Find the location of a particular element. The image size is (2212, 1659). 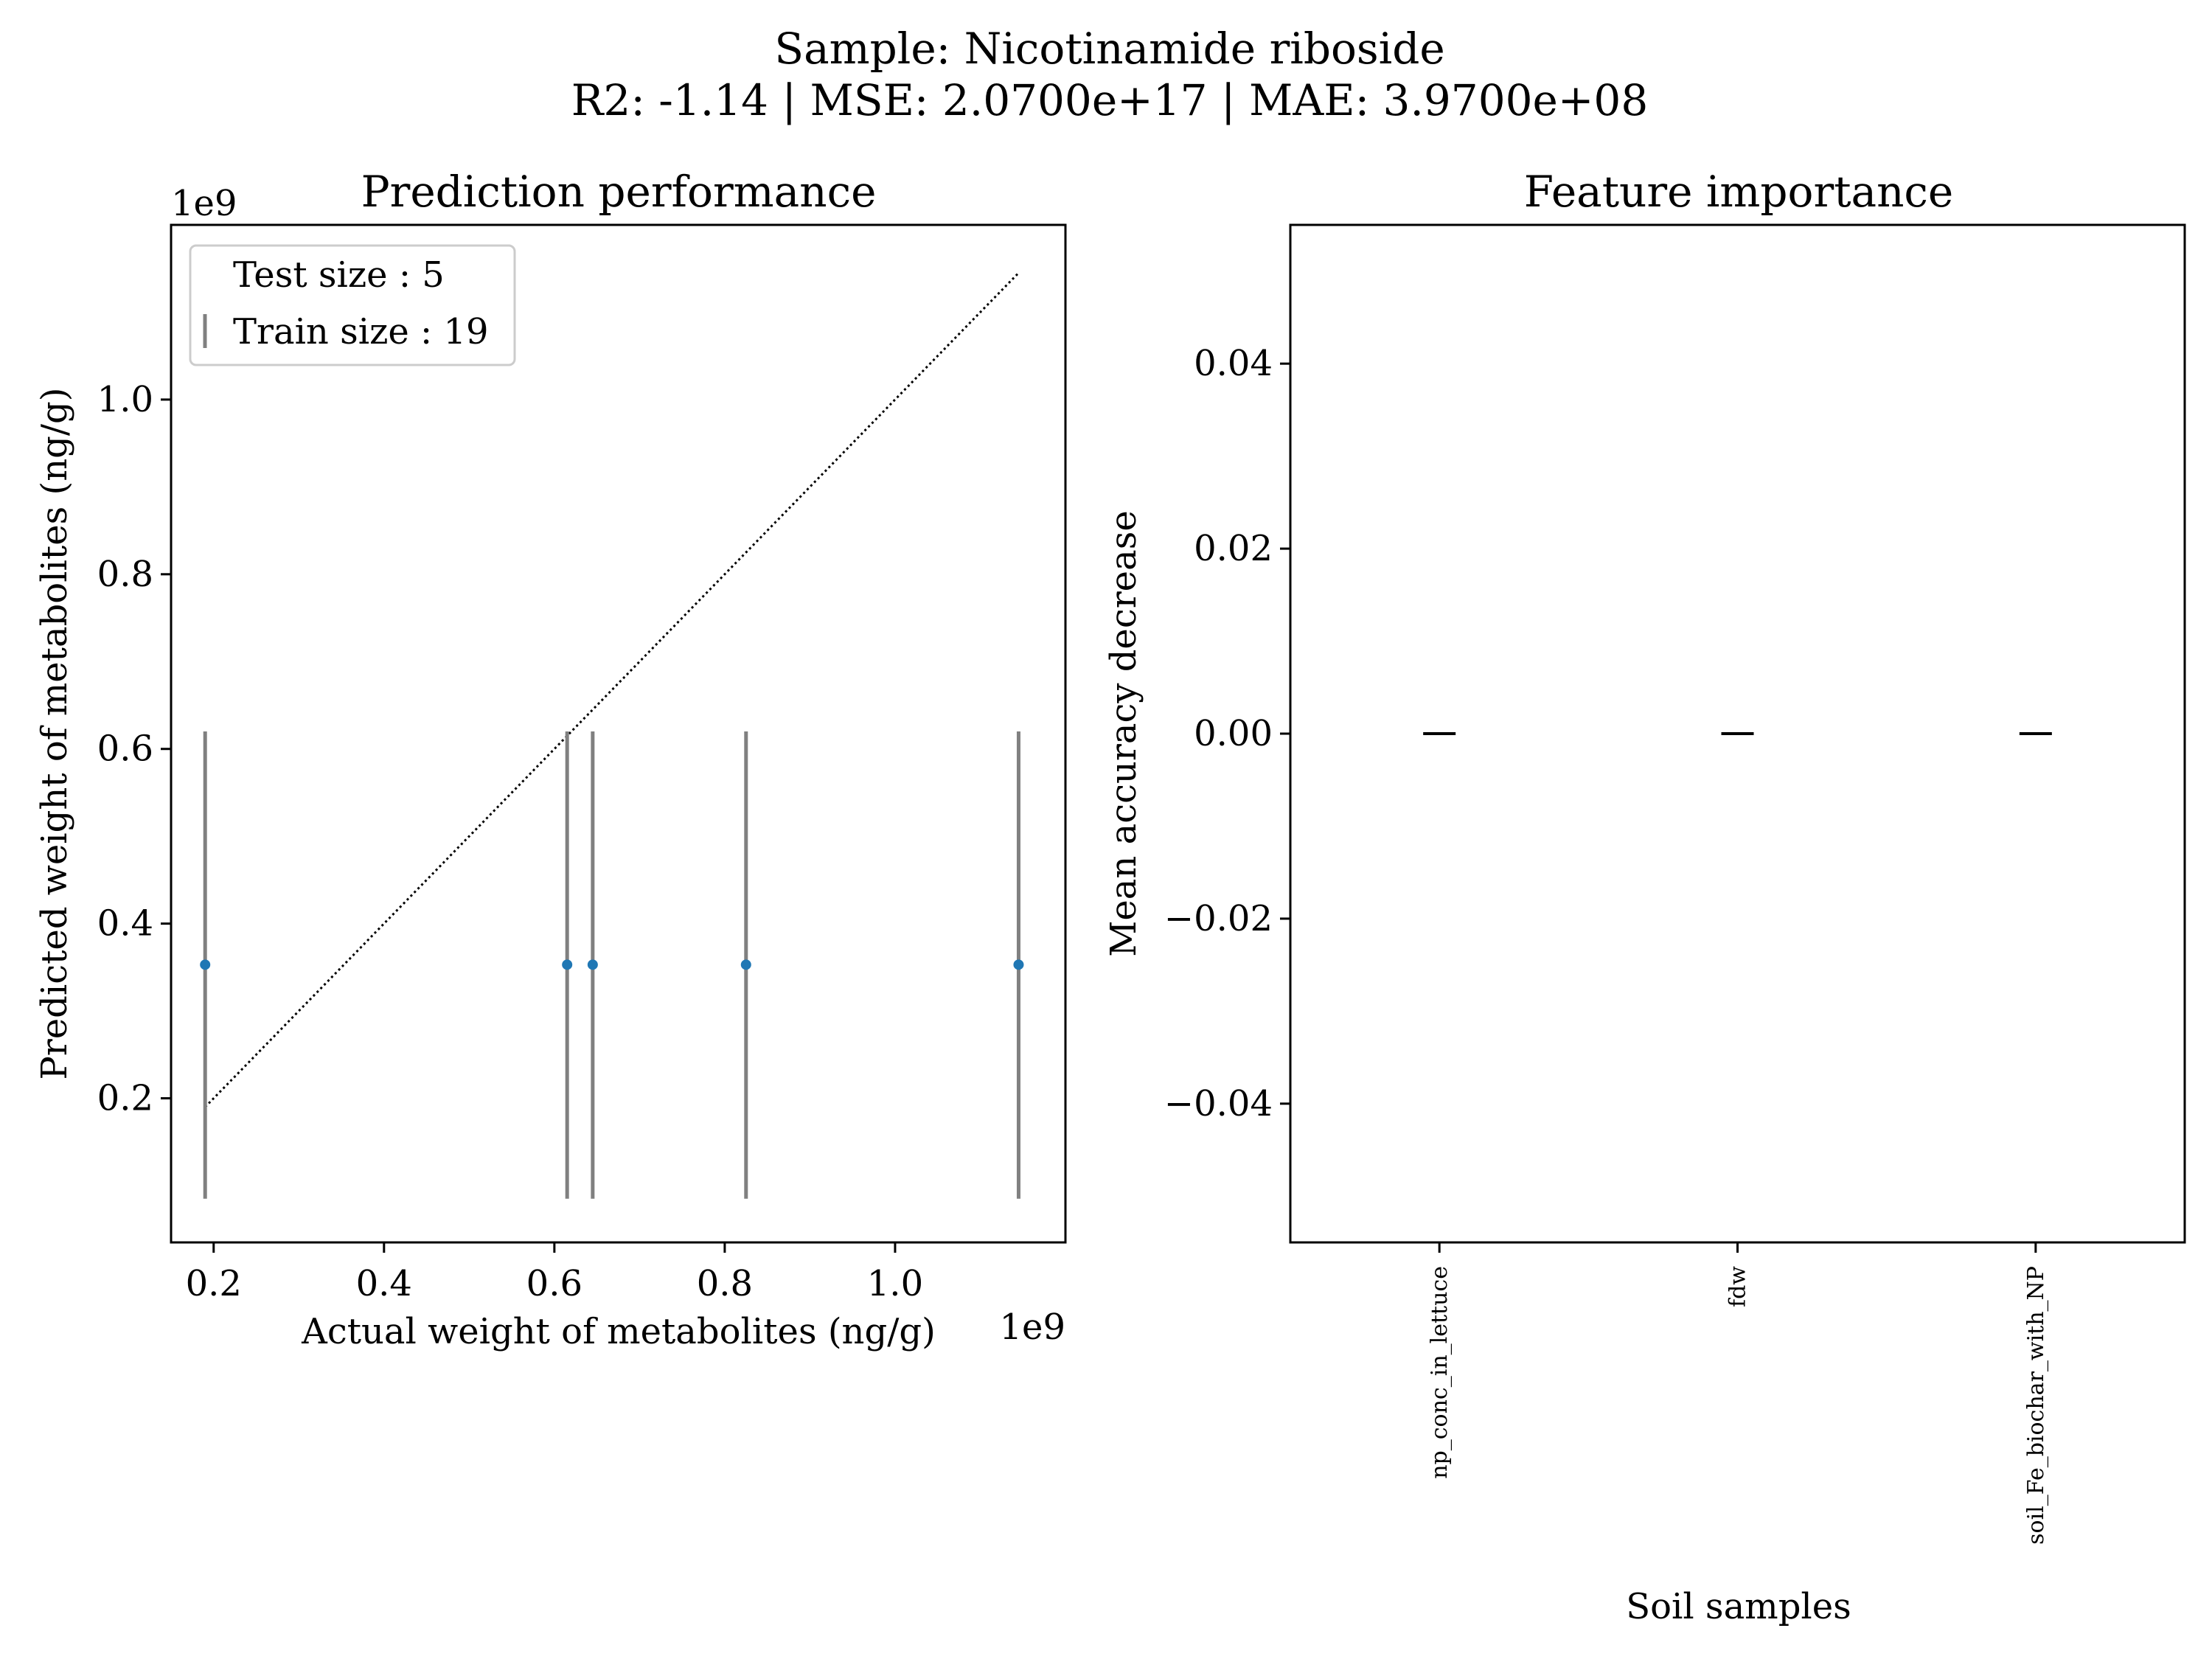

prediction-y-ticks: 0.2 0.4 0.6 0.8 1.0 is located at coordinates (134, 749).